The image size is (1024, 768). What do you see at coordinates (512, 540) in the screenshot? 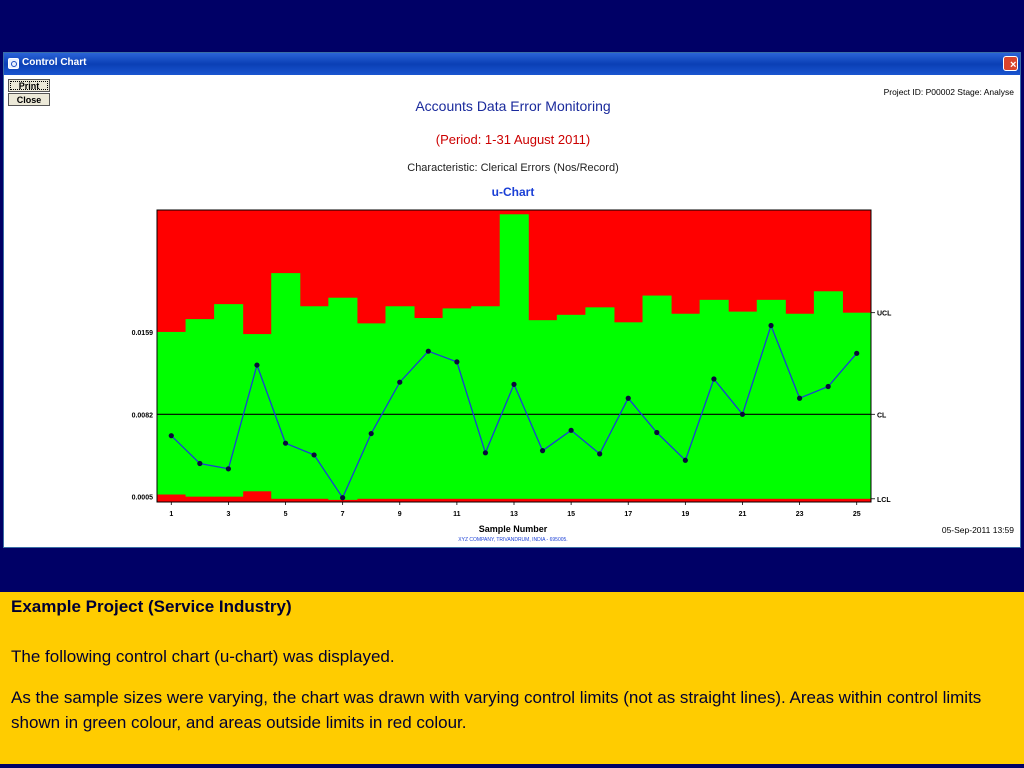
I see `footer-note: XYZ COMPANY, TRIVANDRUM, INDIA - 695005.` at bounding box center [512, 540].